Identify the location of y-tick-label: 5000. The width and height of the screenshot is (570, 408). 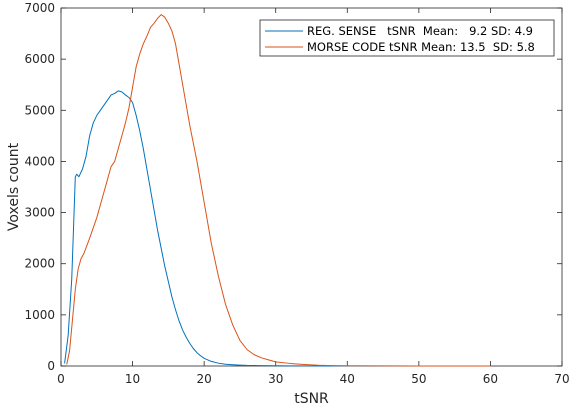
(39, 110).